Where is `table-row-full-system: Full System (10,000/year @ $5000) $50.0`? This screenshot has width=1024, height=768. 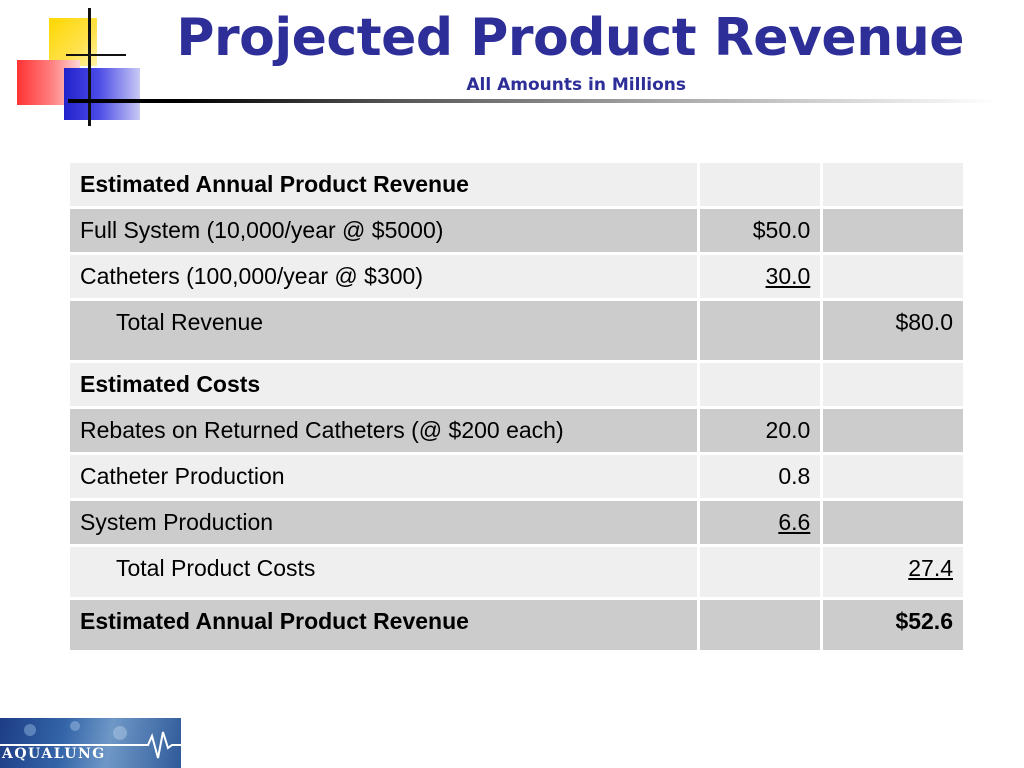
table-row-full-system: Full System (10,000/year @ $5000) $50.0 is located at coordinates (516, 230).